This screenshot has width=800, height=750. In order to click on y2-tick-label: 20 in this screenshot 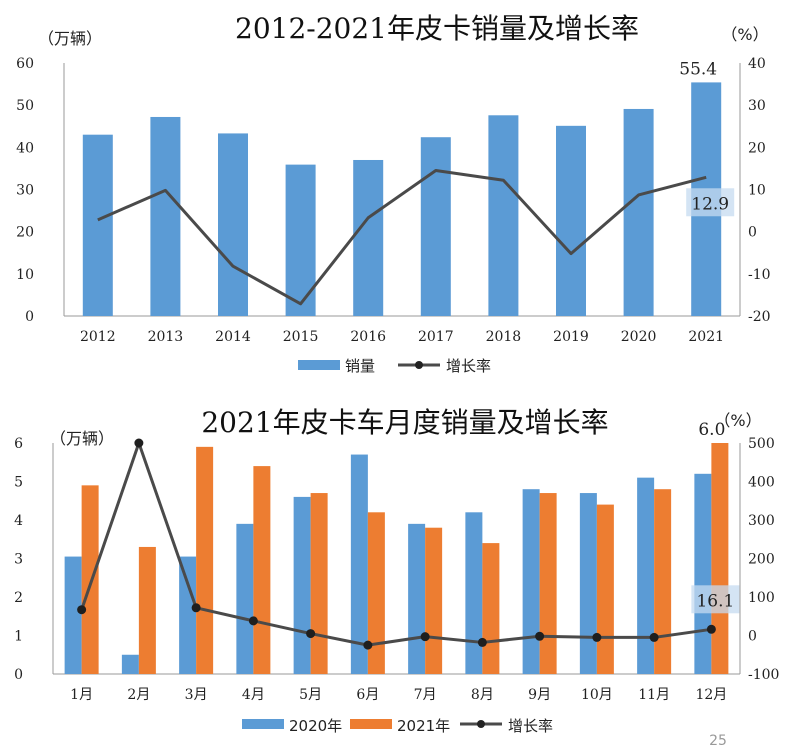, I will do `click(757, 148)`.